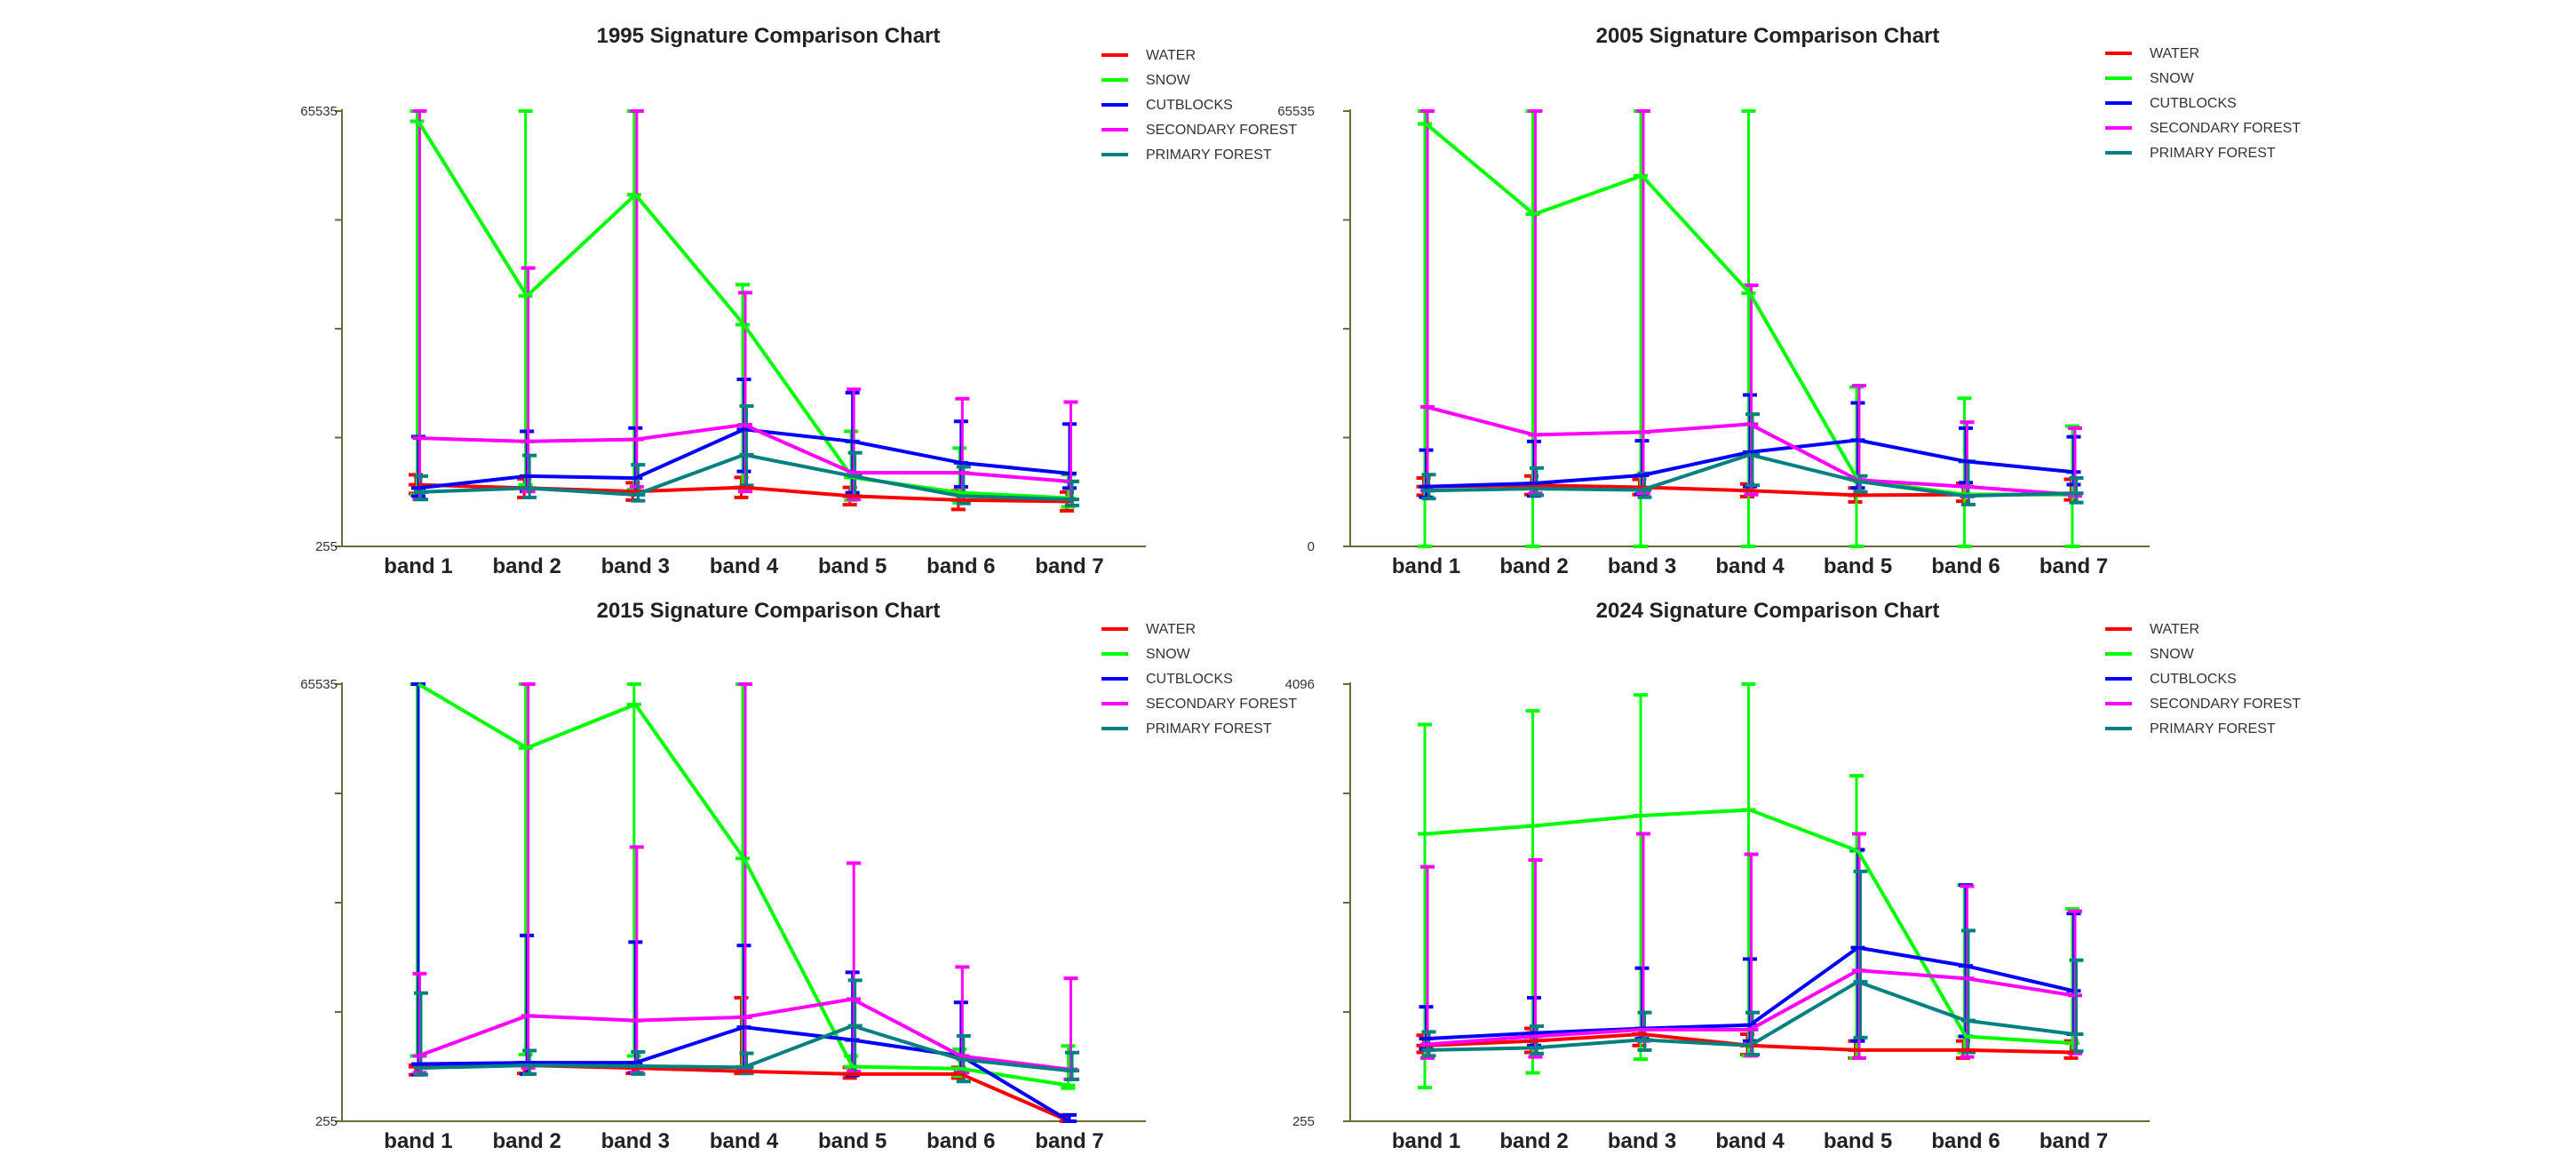 This screenshot has width=2576, height=1155. Describe the element at coordinates (769, 36) in the screenshot. I see `chart-title: 1995 Signature Comparison Chart` at that location.